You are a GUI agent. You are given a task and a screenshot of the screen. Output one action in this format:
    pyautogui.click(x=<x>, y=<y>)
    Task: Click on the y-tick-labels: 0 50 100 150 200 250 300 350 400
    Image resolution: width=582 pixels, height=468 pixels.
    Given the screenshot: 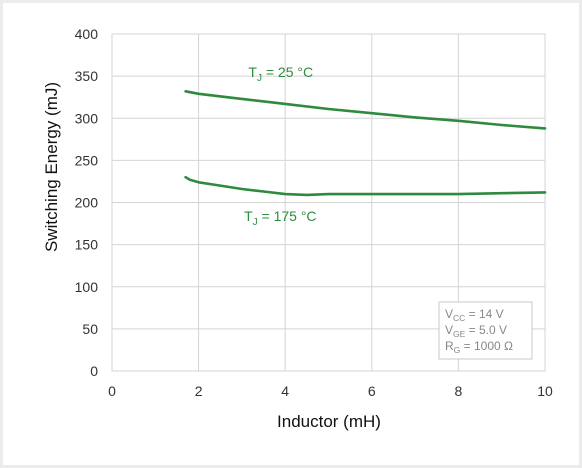 What is the action you would take?
    pyautogui.click(x=87, y=202)
    